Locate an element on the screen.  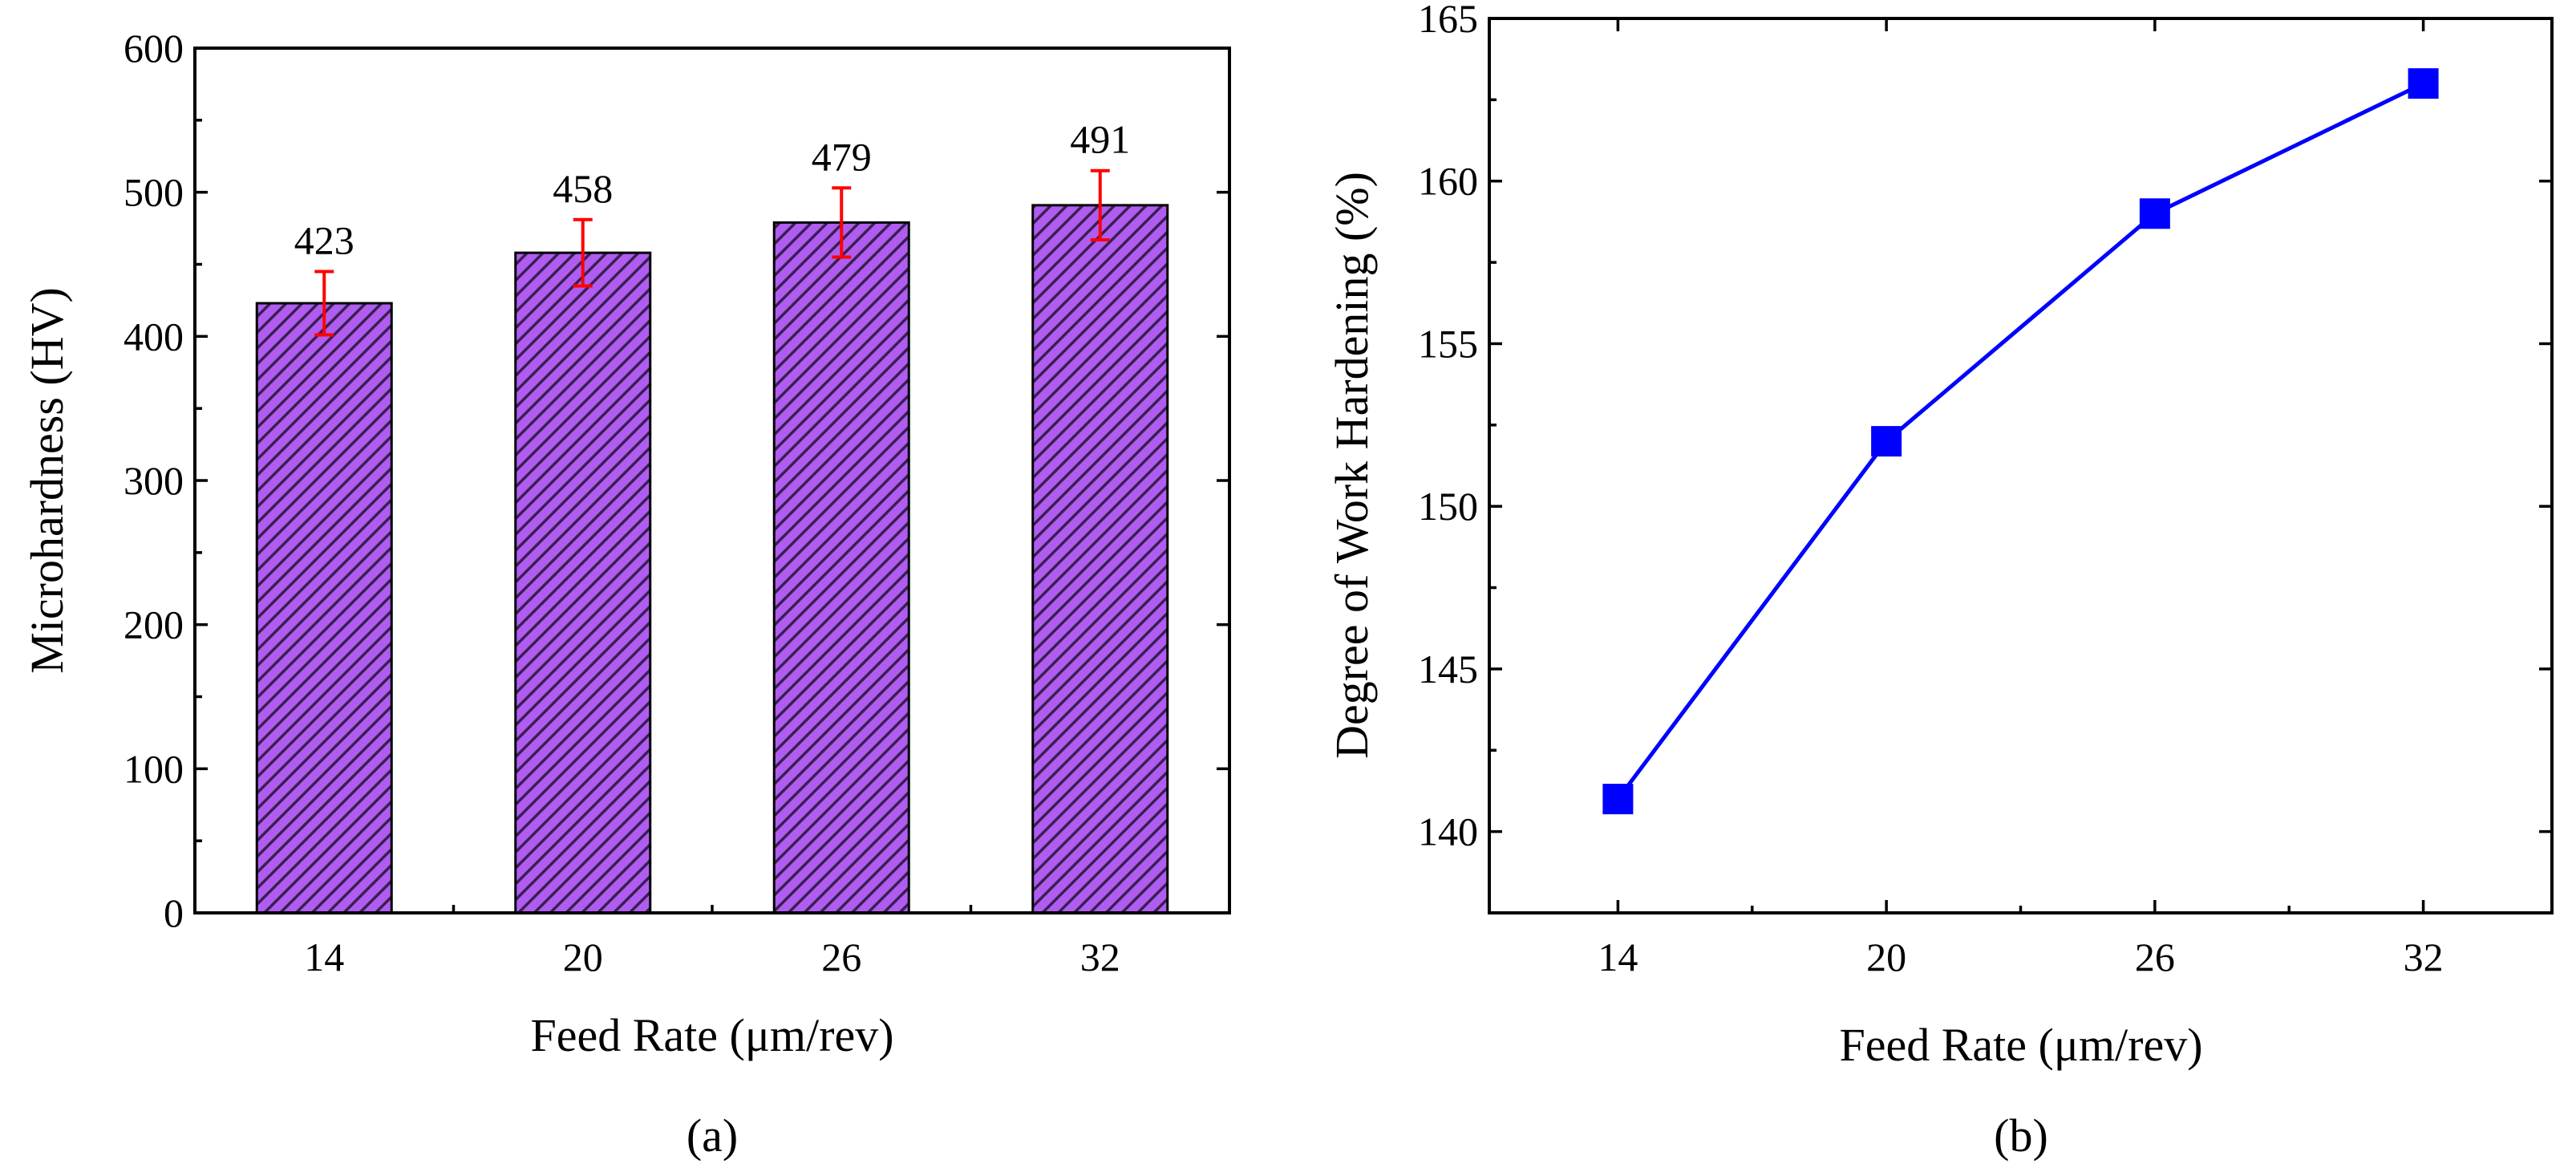
bar-y-tick-label: 200 is located at coordinates (154, 625).